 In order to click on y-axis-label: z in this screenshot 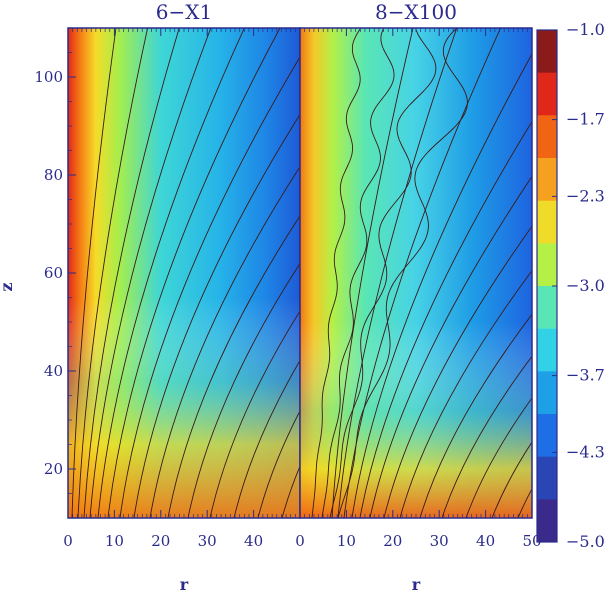, I will do `click(8, 286)`.